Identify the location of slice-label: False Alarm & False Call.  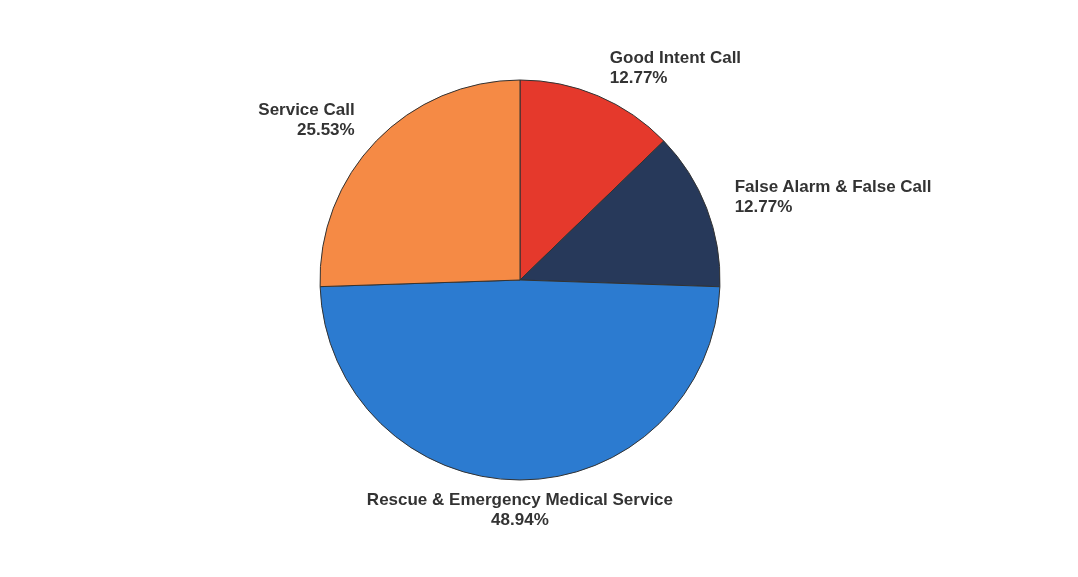
(833, 187).